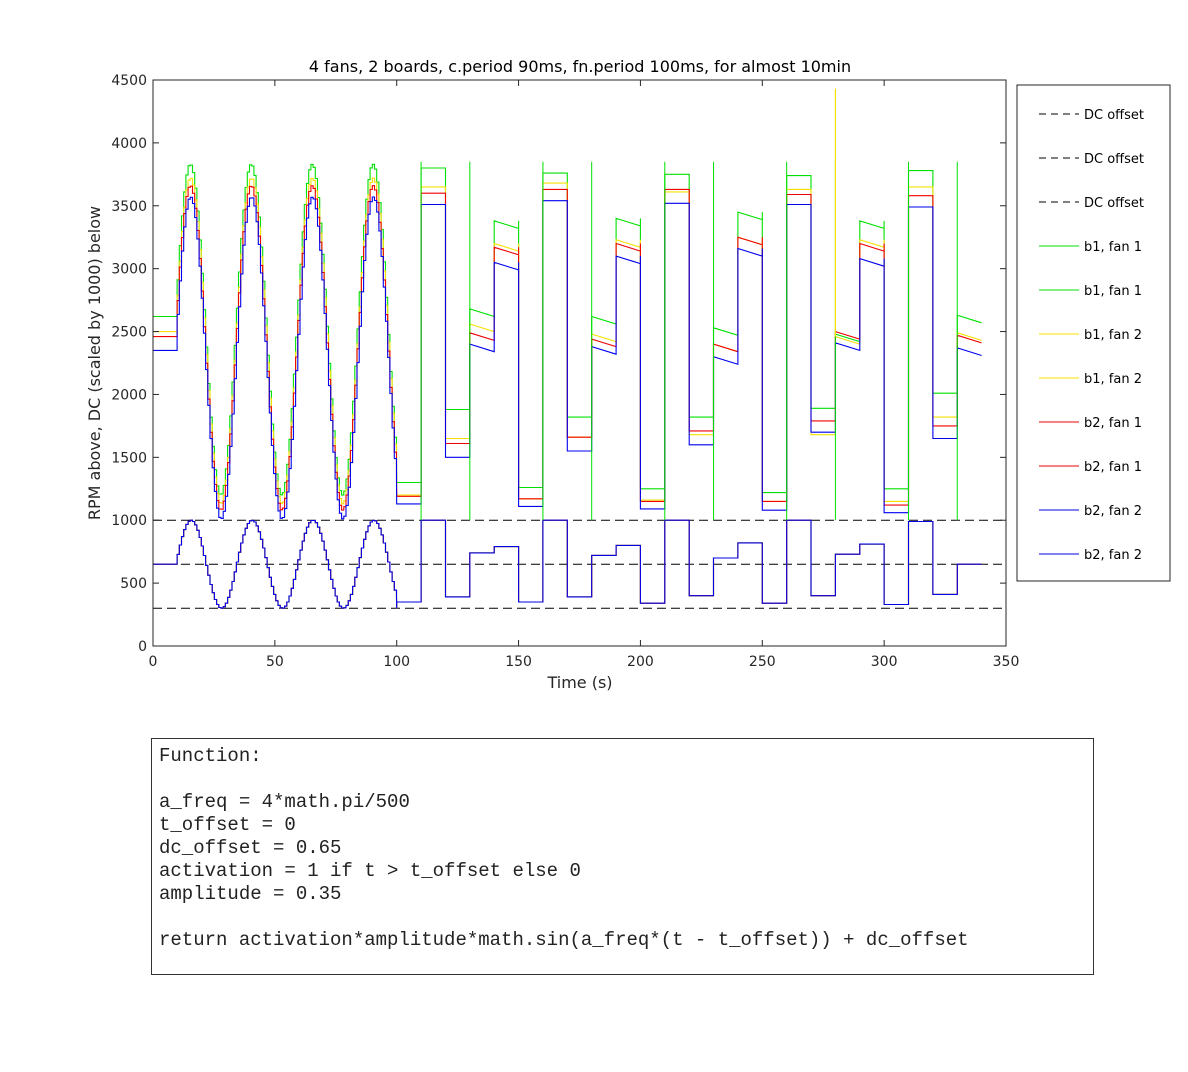  I want to click on legend-box, so click(1093, 333).